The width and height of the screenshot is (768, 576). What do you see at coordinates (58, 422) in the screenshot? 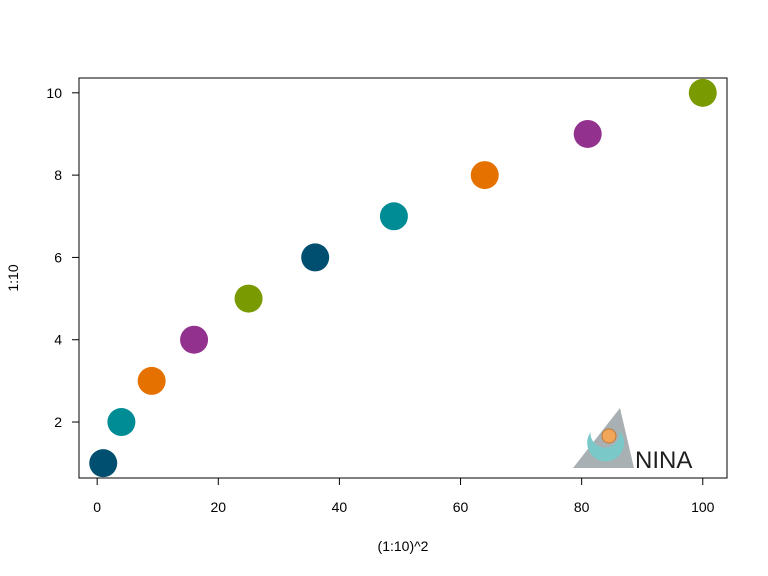
I see `y-tick-label: 2` at bounding box center [58, 422].